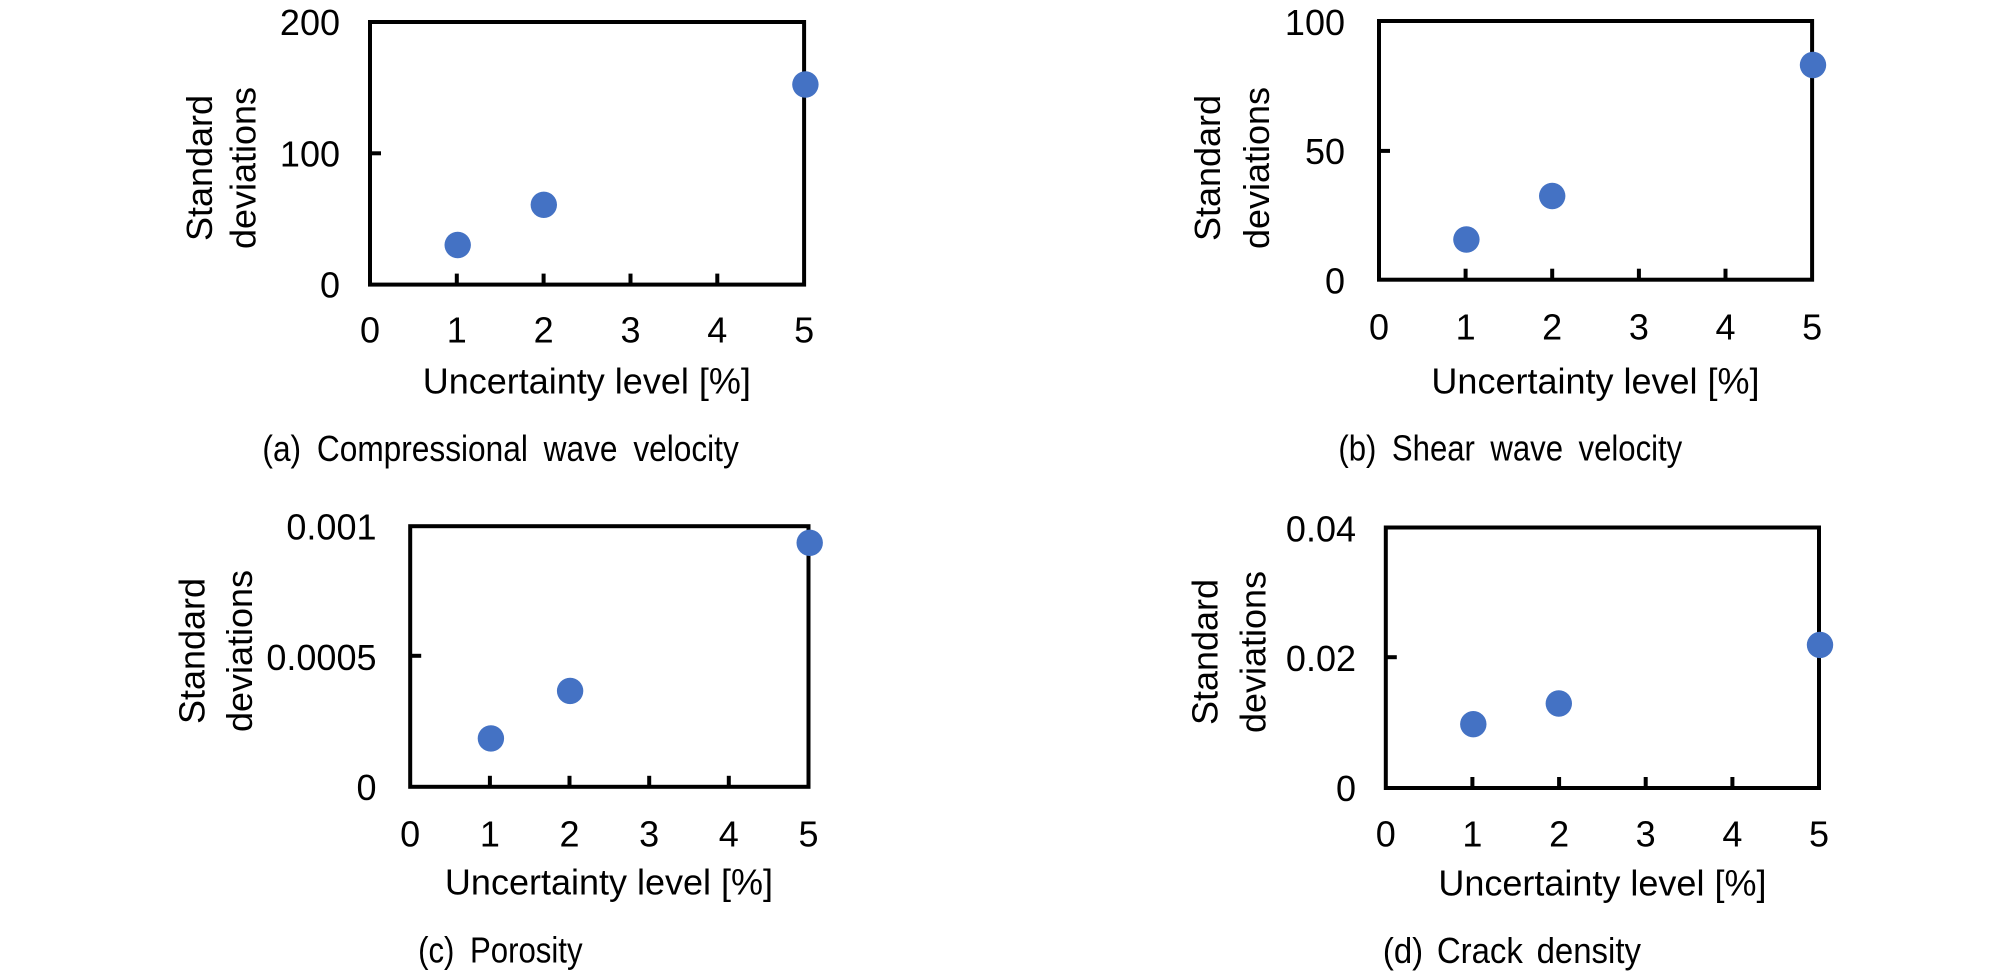 The width and height of the screenshot is (2008, 979). What do you see at coordinates (321, 657) in the screenshot?
I see `svg-text: 0.0005` at bounding box center [321, 657].